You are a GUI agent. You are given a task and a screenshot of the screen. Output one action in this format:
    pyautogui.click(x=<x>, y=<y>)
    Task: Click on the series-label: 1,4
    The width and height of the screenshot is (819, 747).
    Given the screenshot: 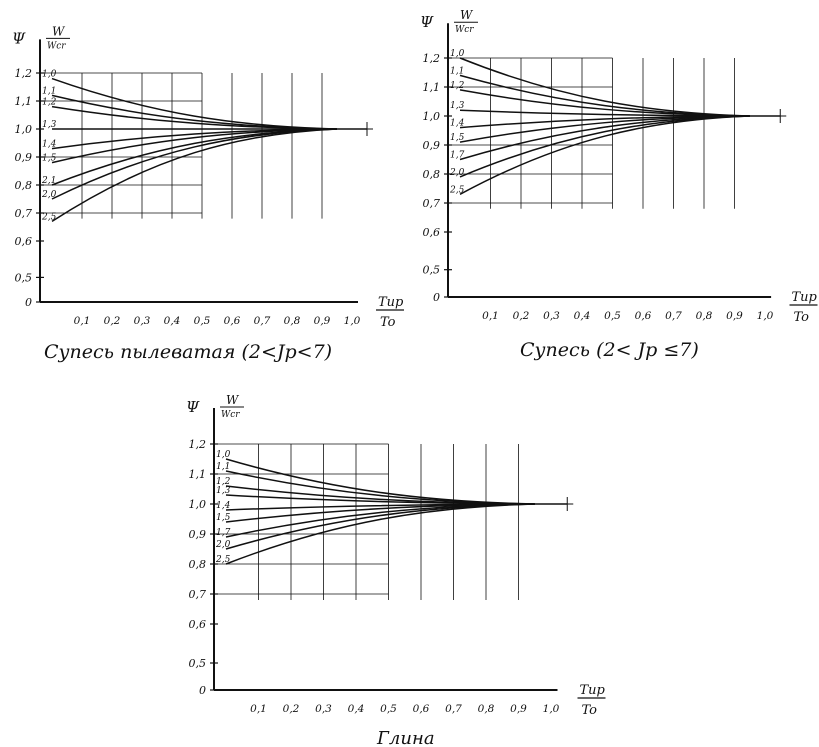 What is the action you would take?
    pyautogui.click(x=49, y=145)
    